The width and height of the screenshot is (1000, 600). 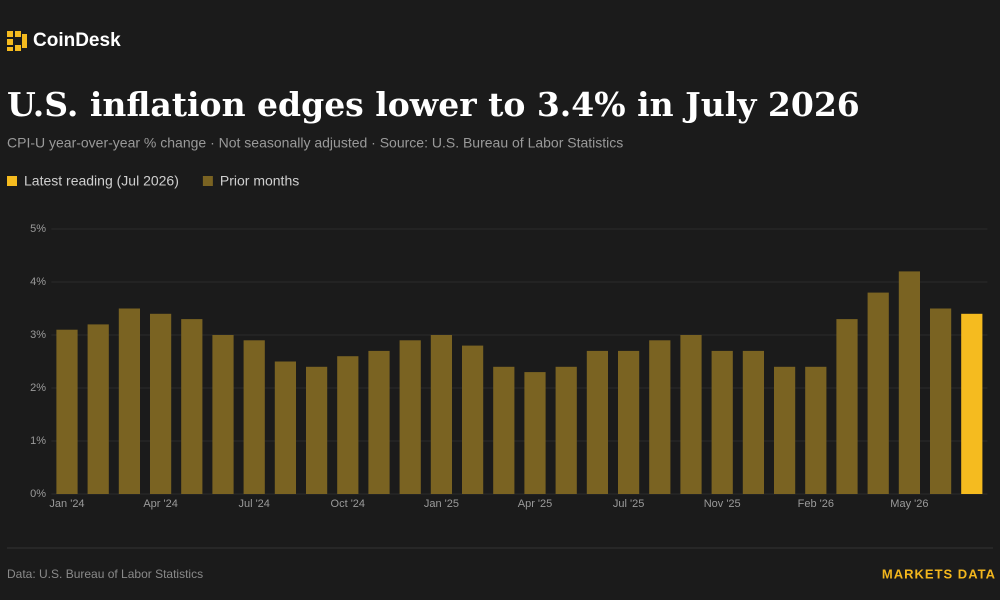 What do you see at coordinates (17, 41) in the screenshot?
I see `logo-icon` at bounding box center [17, 41].